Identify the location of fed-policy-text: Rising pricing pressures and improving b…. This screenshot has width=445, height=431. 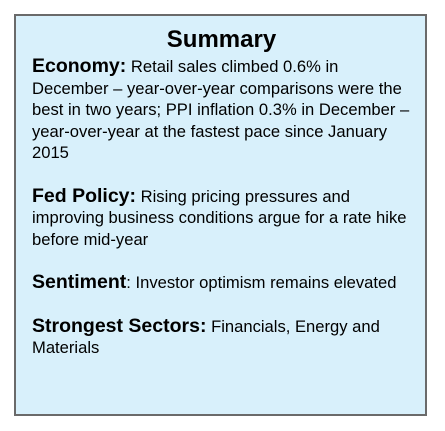
(219, 217).